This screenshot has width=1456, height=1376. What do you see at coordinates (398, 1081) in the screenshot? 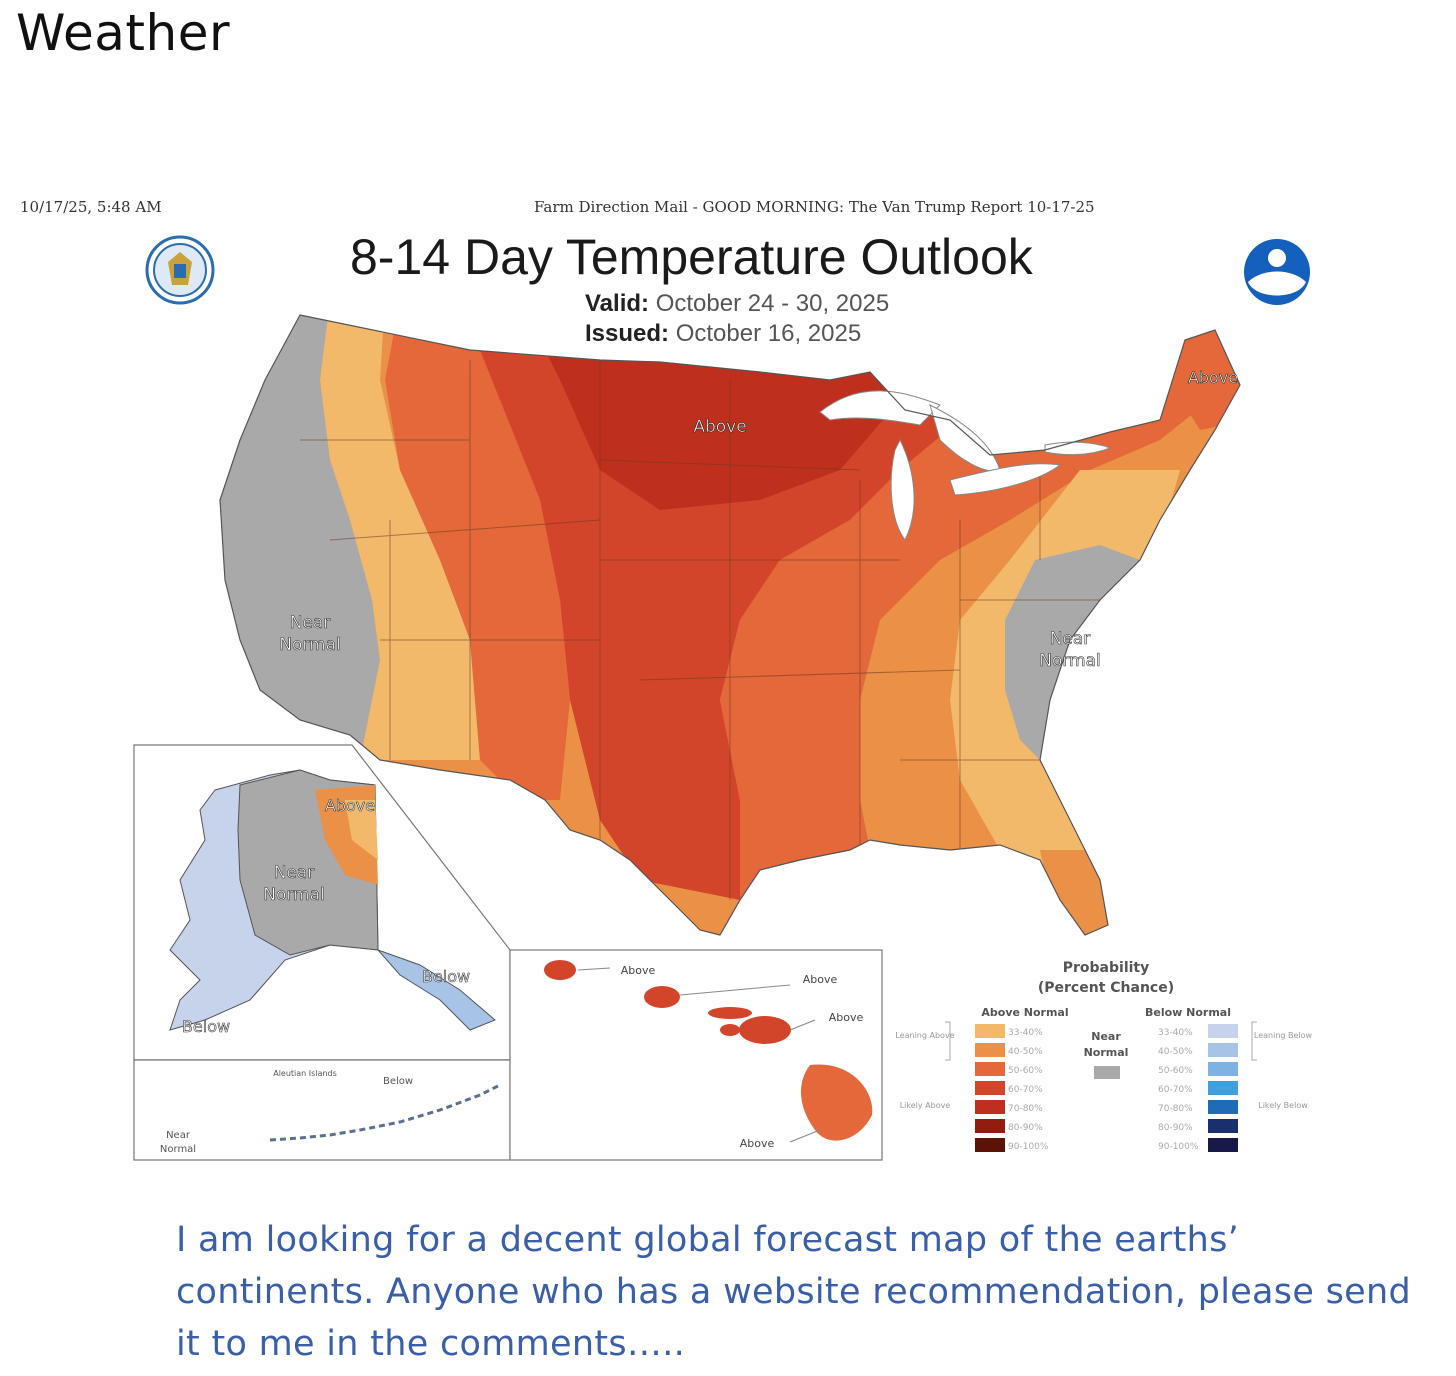
I see `label-aleutian-below: Below` at bounding box center [398, 1081].